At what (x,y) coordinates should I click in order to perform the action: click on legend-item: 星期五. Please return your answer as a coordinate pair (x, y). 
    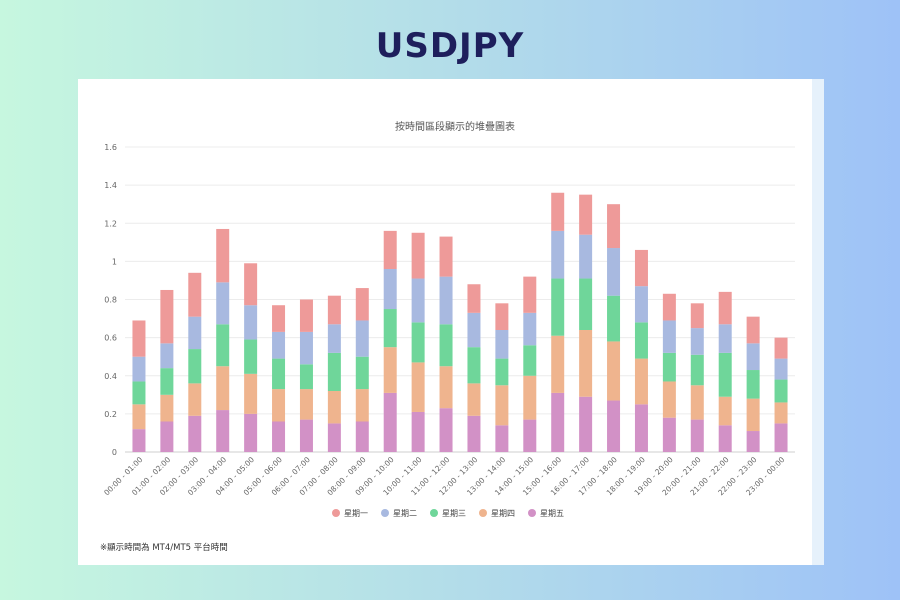
    Looking at the image, I should click on (546, 513).